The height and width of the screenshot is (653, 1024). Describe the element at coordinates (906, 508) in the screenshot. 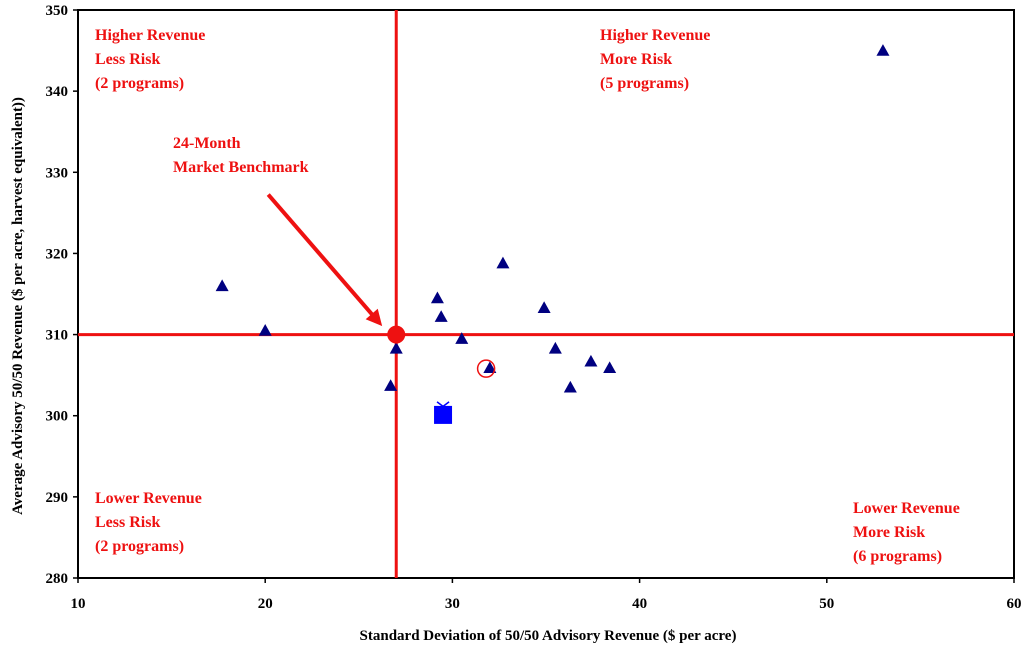

I see `quadrant-label-bottom-right: Lower Revenue` at that location.